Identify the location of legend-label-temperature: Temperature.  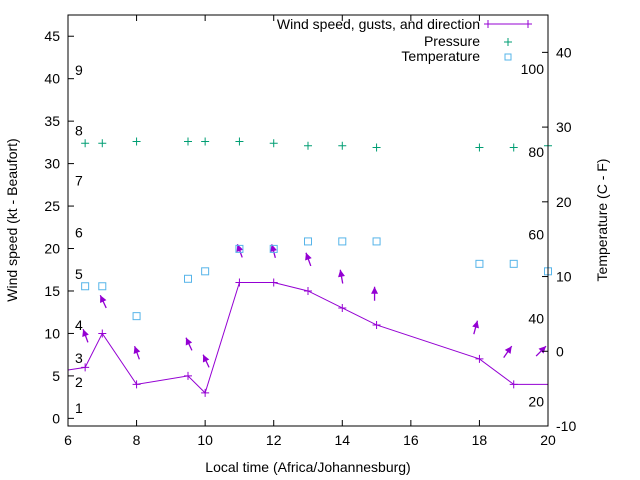
(440, 56).